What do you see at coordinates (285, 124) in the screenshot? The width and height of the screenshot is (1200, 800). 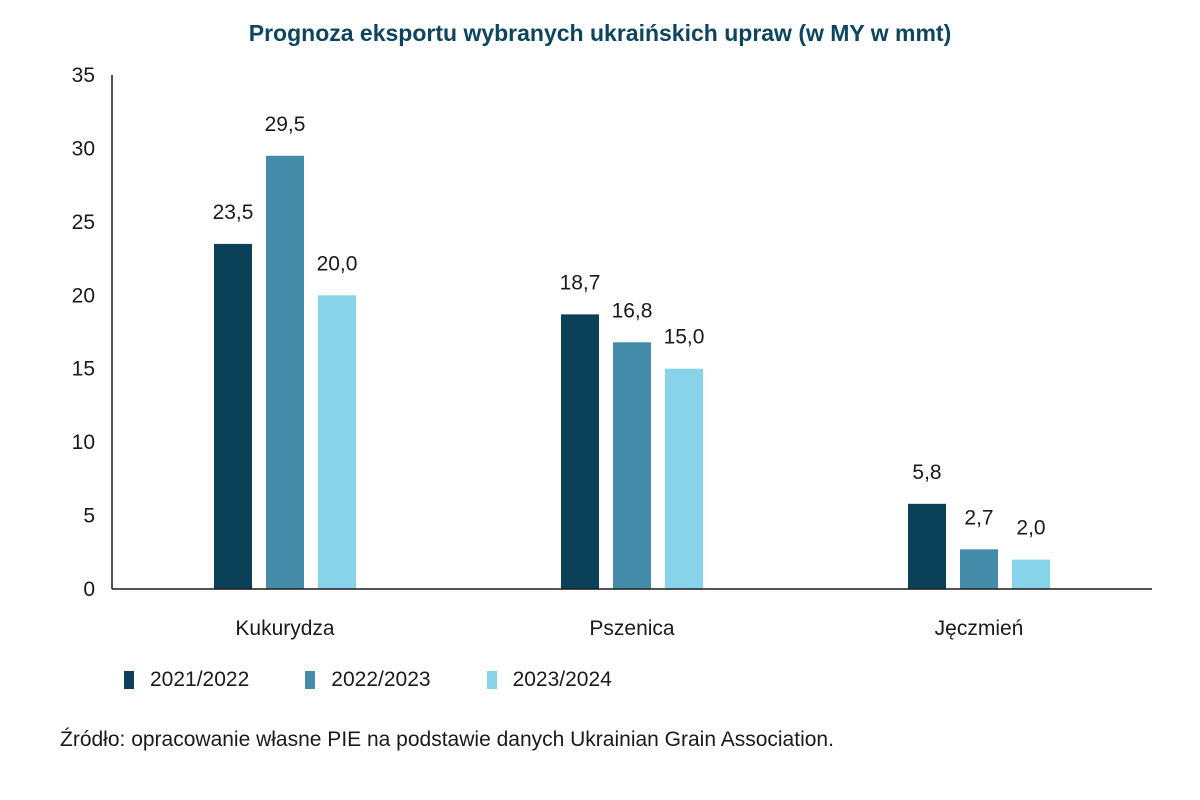 I see `bar-value-label: 29,5` at bounding box center [285, 124].